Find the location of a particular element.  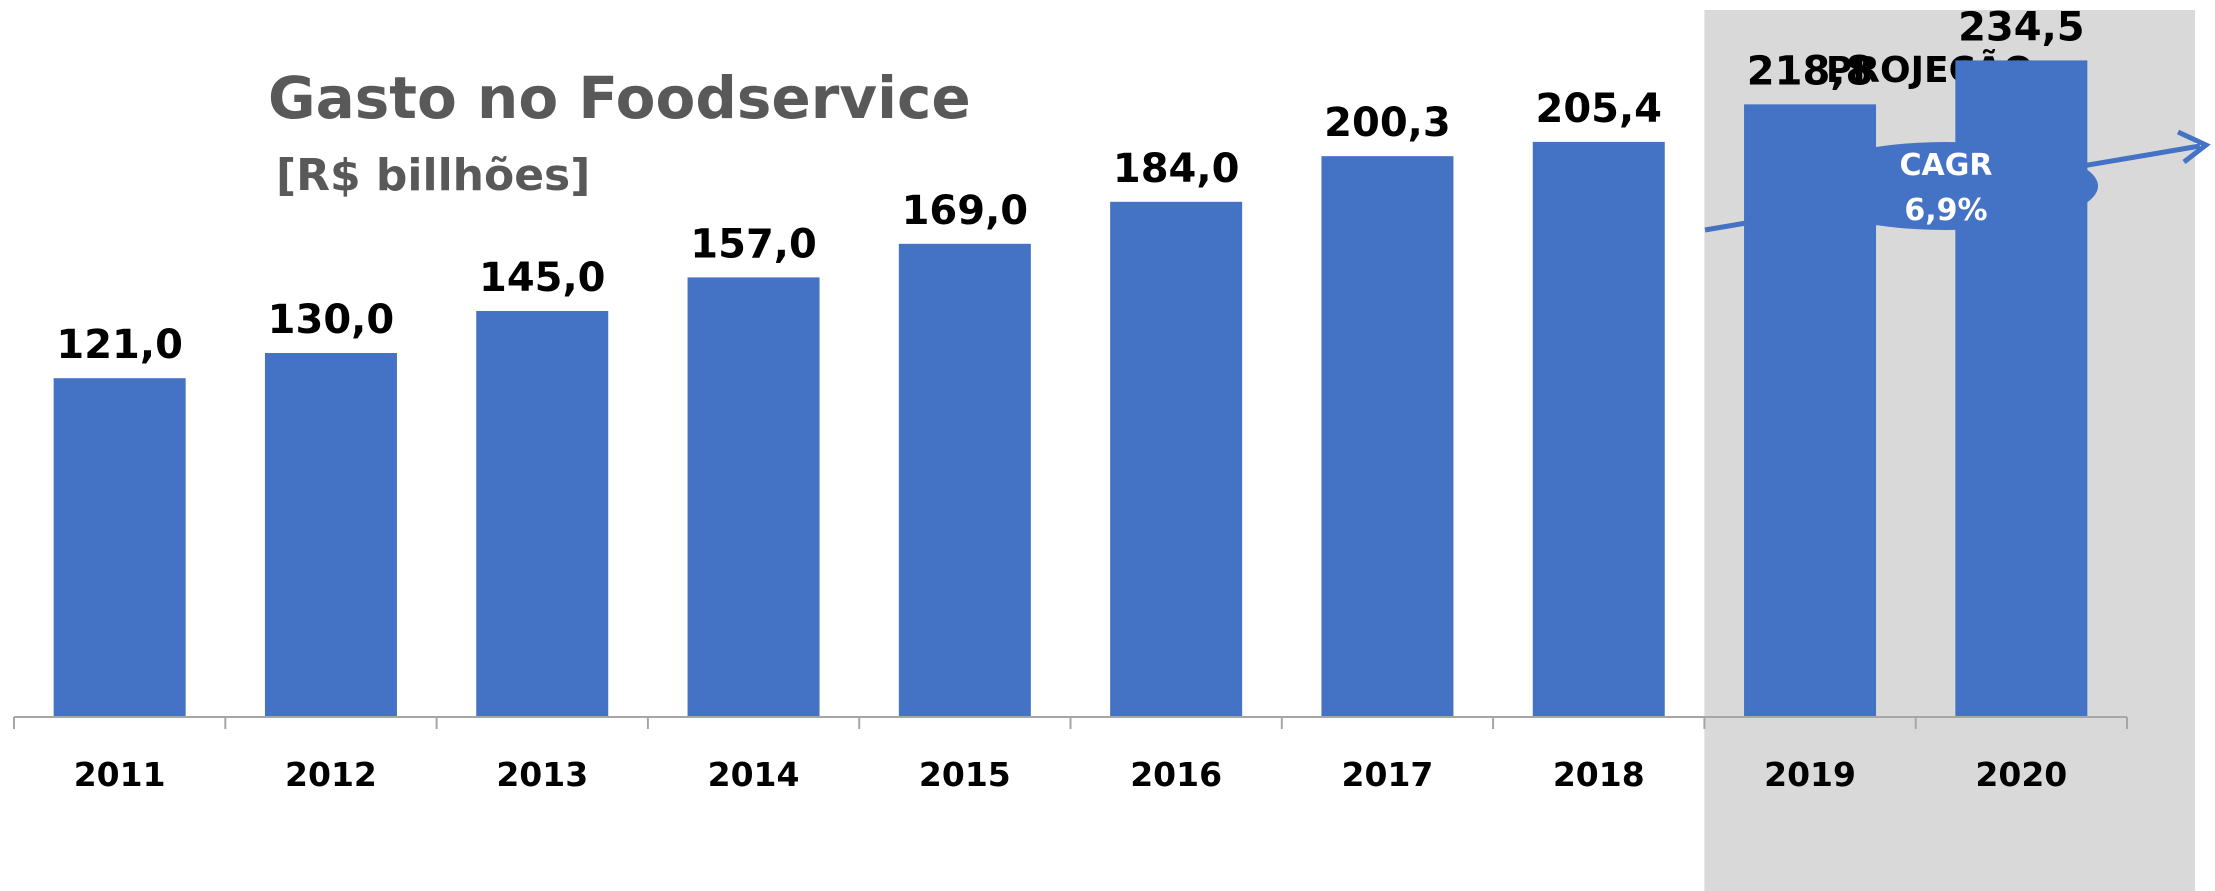

bar-2016 is located at coordinates (1176, 459).